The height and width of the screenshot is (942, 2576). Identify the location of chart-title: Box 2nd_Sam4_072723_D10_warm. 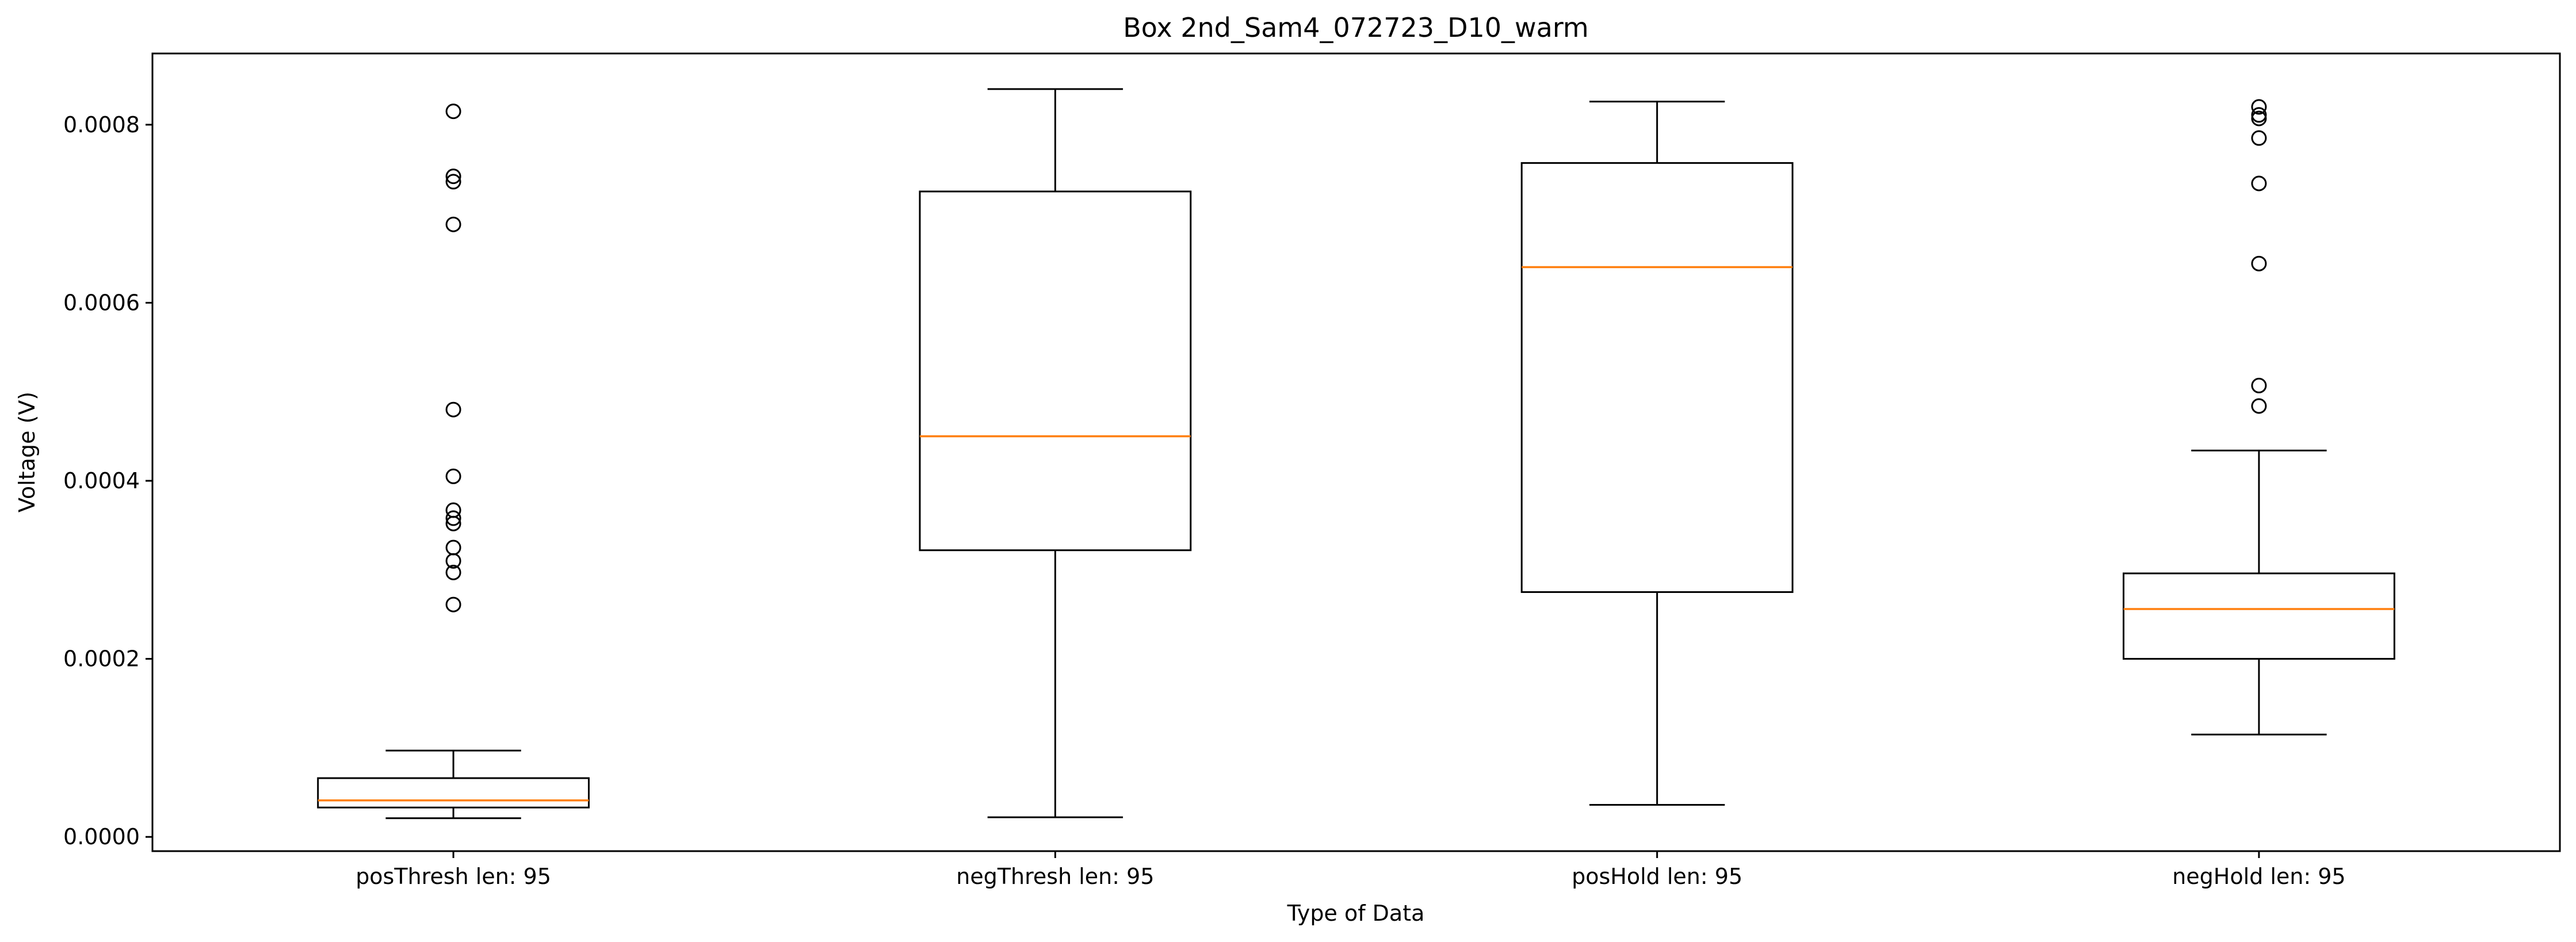
(1356, 27).